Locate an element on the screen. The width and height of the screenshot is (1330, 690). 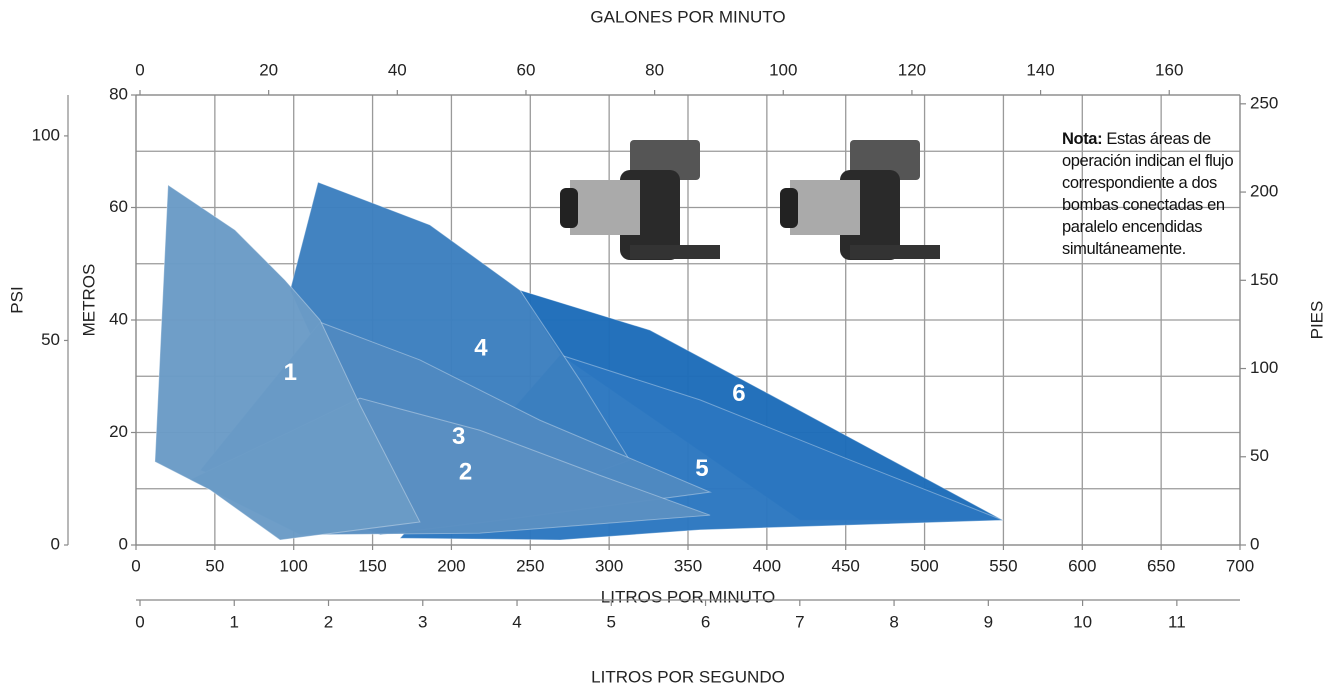
y3-tick-label: 100 is located at coordinates (46, 134).